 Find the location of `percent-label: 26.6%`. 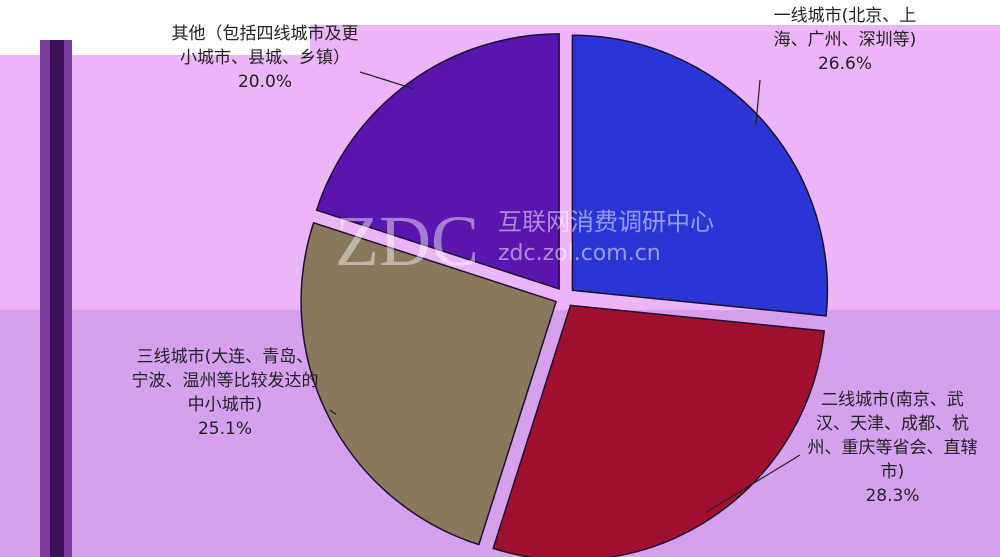

percent-label: 26.6% is located at coordinates (844, 64).